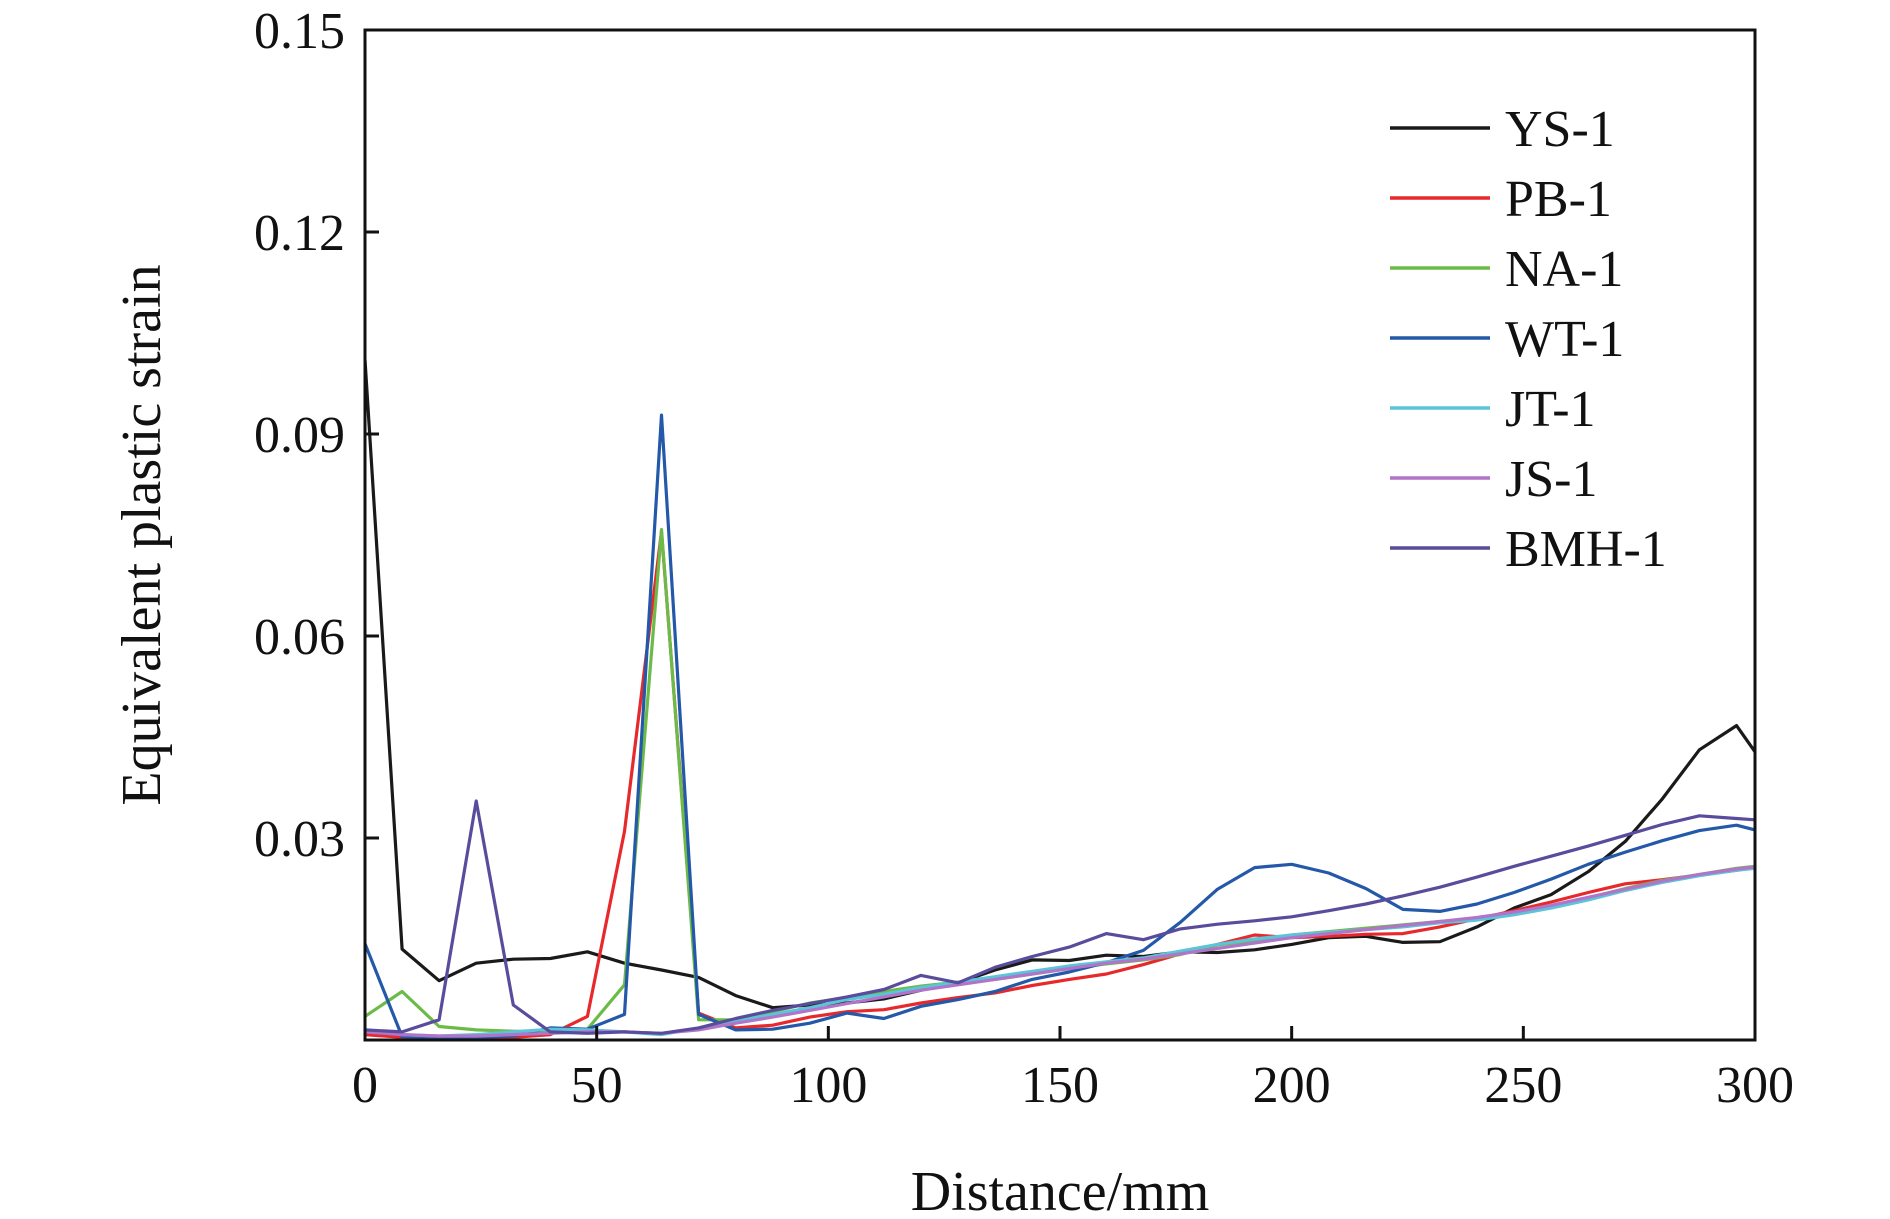  Describe the element at coordinates (142, 534) in the screenshot. I see `y-axis-title: Equivalent plastic strain` at that location.